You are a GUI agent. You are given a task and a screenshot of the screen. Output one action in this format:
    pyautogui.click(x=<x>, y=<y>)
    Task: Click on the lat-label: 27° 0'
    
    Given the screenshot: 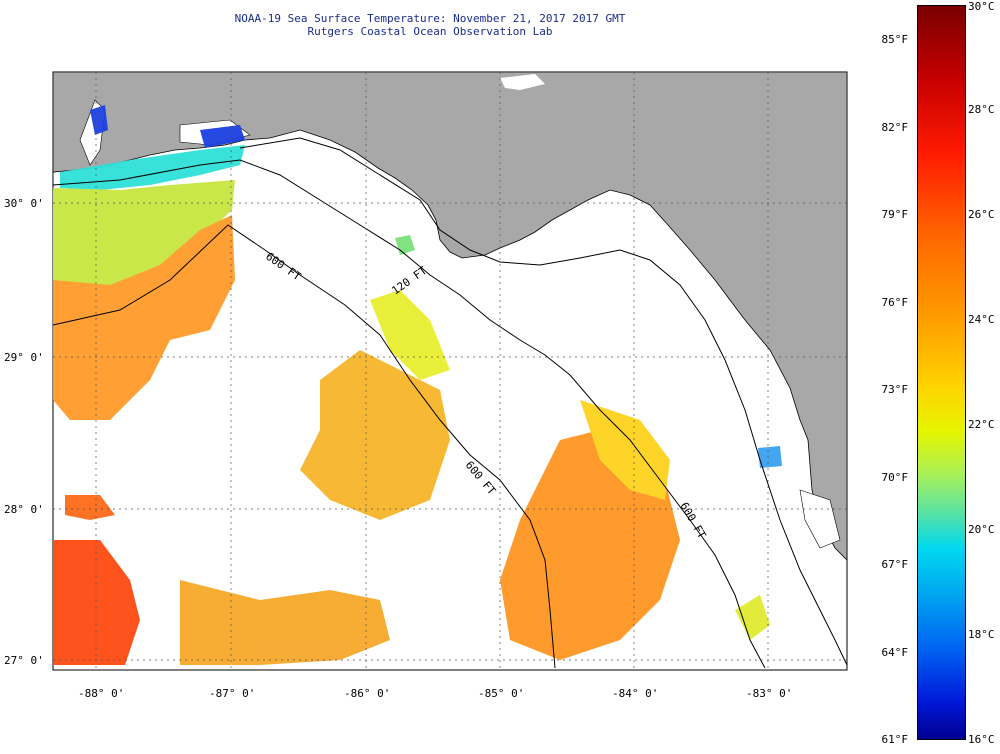 What is the action you would take?
    pyautogui.click(x=24, y=660)
    